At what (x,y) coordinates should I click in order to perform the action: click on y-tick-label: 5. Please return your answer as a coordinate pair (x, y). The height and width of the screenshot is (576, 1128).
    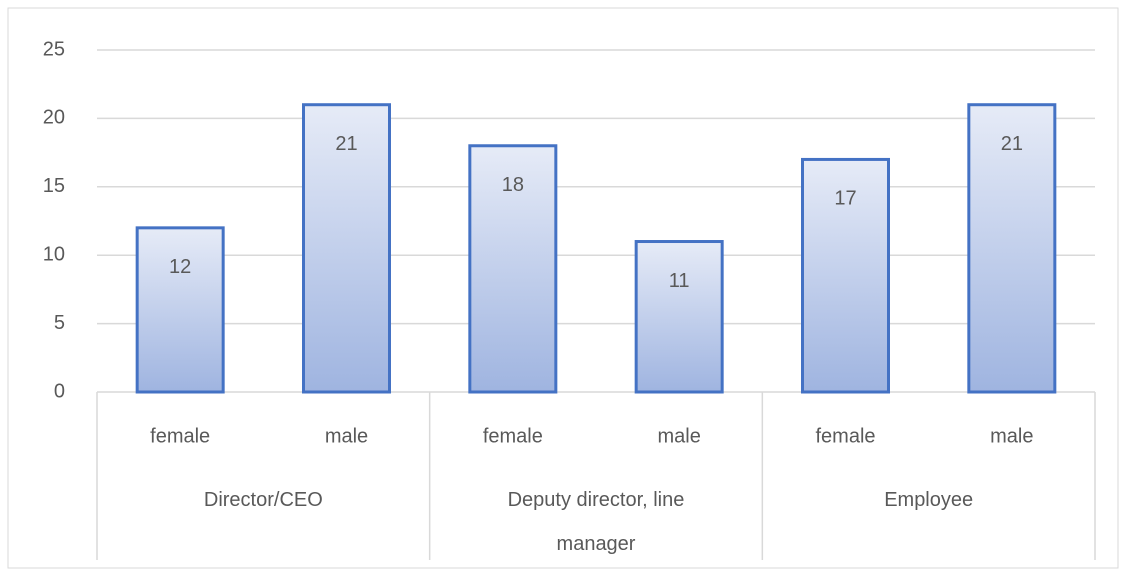
    Looking at the image, I should click on (59, 323).